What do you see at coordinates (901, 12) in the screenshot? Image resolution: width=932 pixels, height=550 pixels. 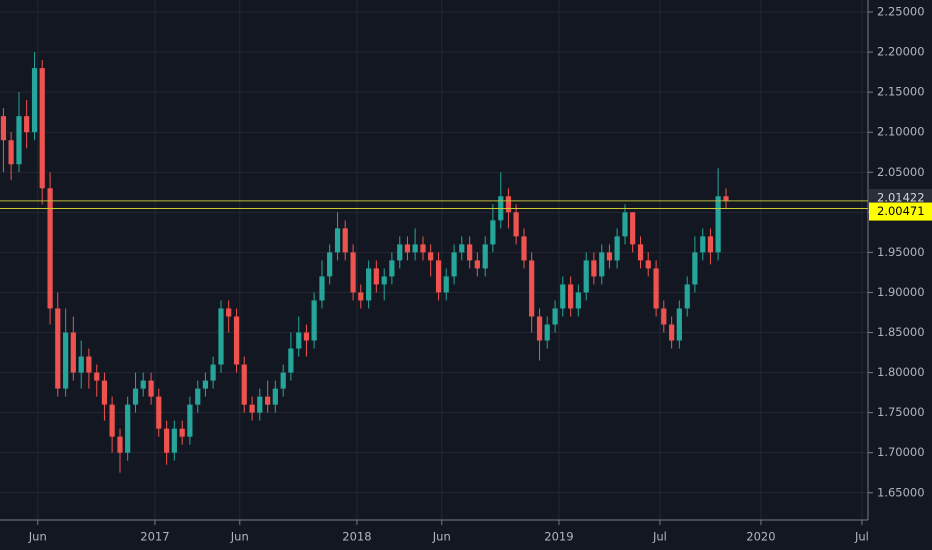 I see `y-tick-label: 2.25000` at bounding box center [901, 12].